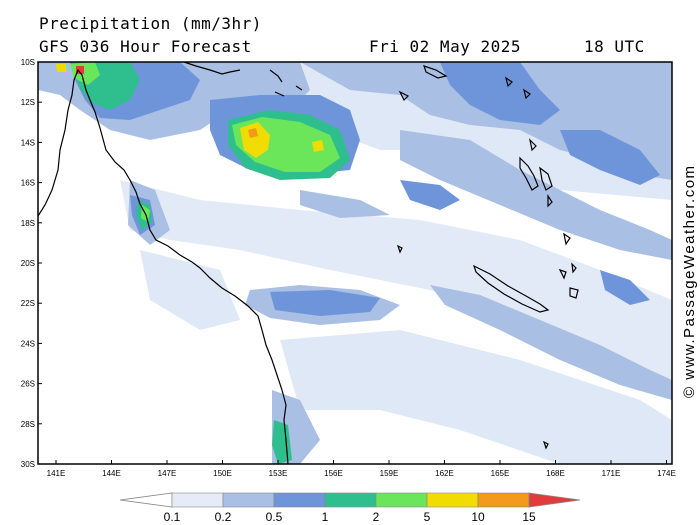  What do you see at coordinates (666, 473) in the screenshot?
I see `lon-tick-label: 174E` at bounding box center [666, 473].